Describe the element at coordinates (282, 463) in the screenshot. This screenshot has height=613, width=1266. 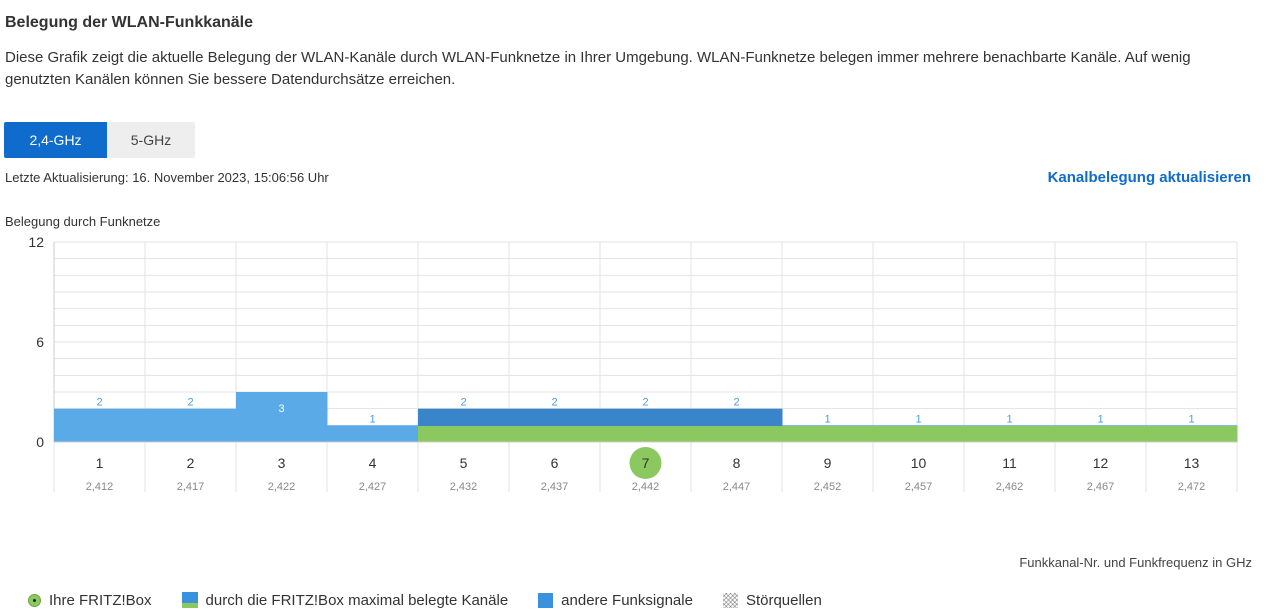
I see `x-tick-channel: 3` at that location.